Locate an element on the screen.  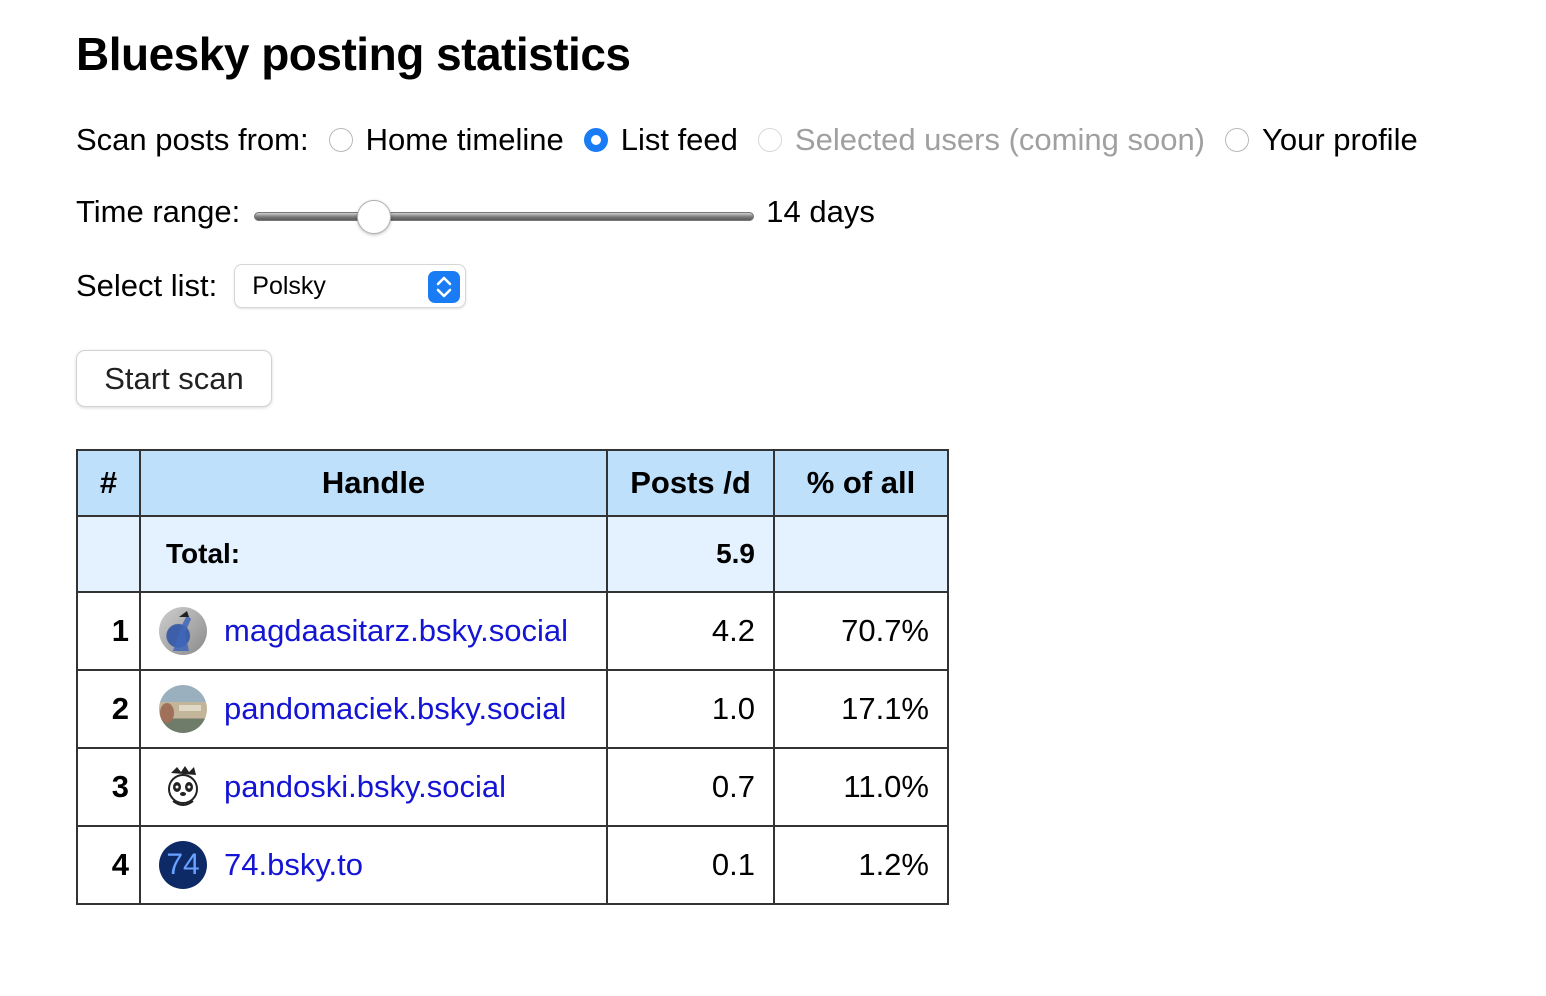
header-handle: Handle is located at coordinates (373, 483).